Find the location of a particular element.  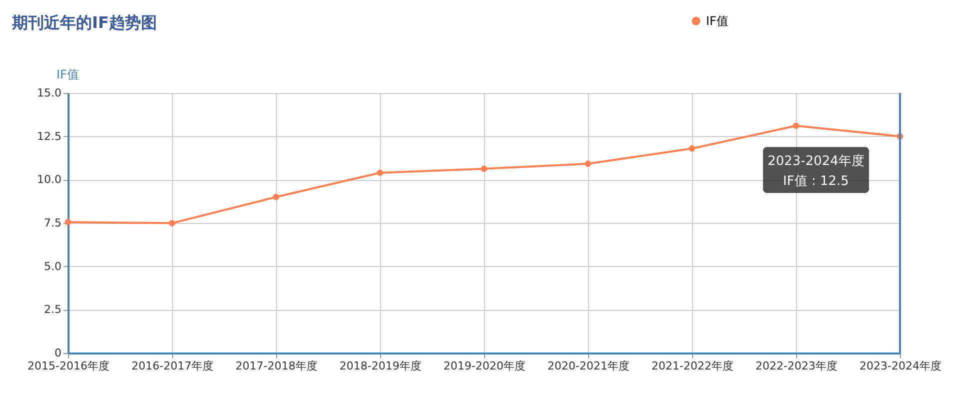

x-tick-label: 2017-2018年度 is located at coordinates (277, 366).